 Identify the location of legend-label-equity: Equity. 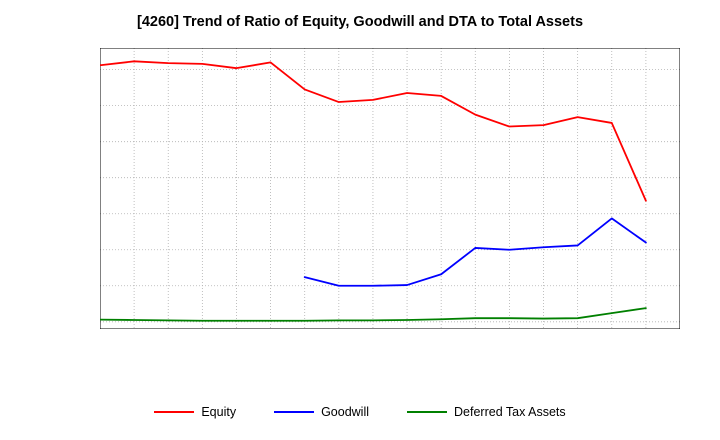
(219, 412).